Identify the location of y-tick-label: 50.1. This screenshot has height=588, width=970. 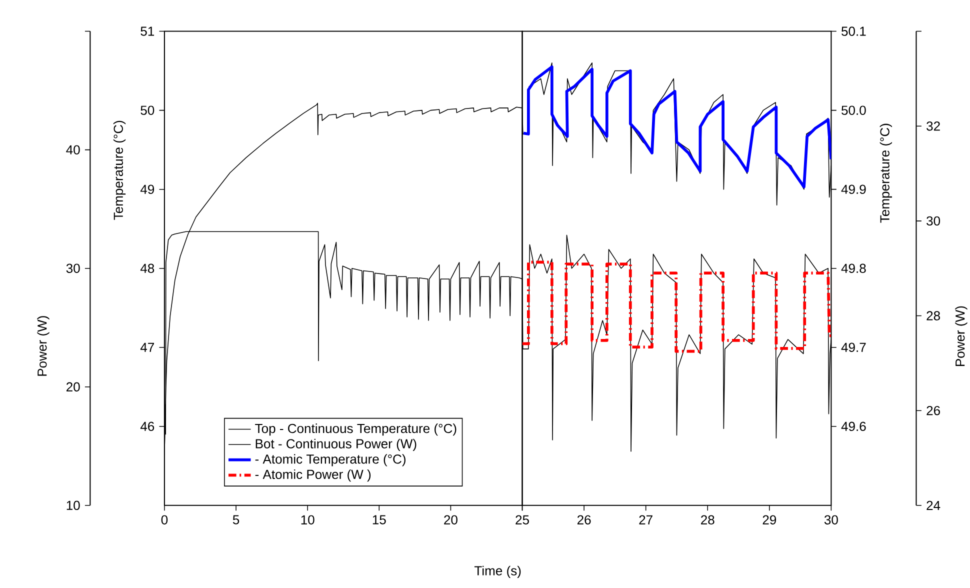
(854, 31).